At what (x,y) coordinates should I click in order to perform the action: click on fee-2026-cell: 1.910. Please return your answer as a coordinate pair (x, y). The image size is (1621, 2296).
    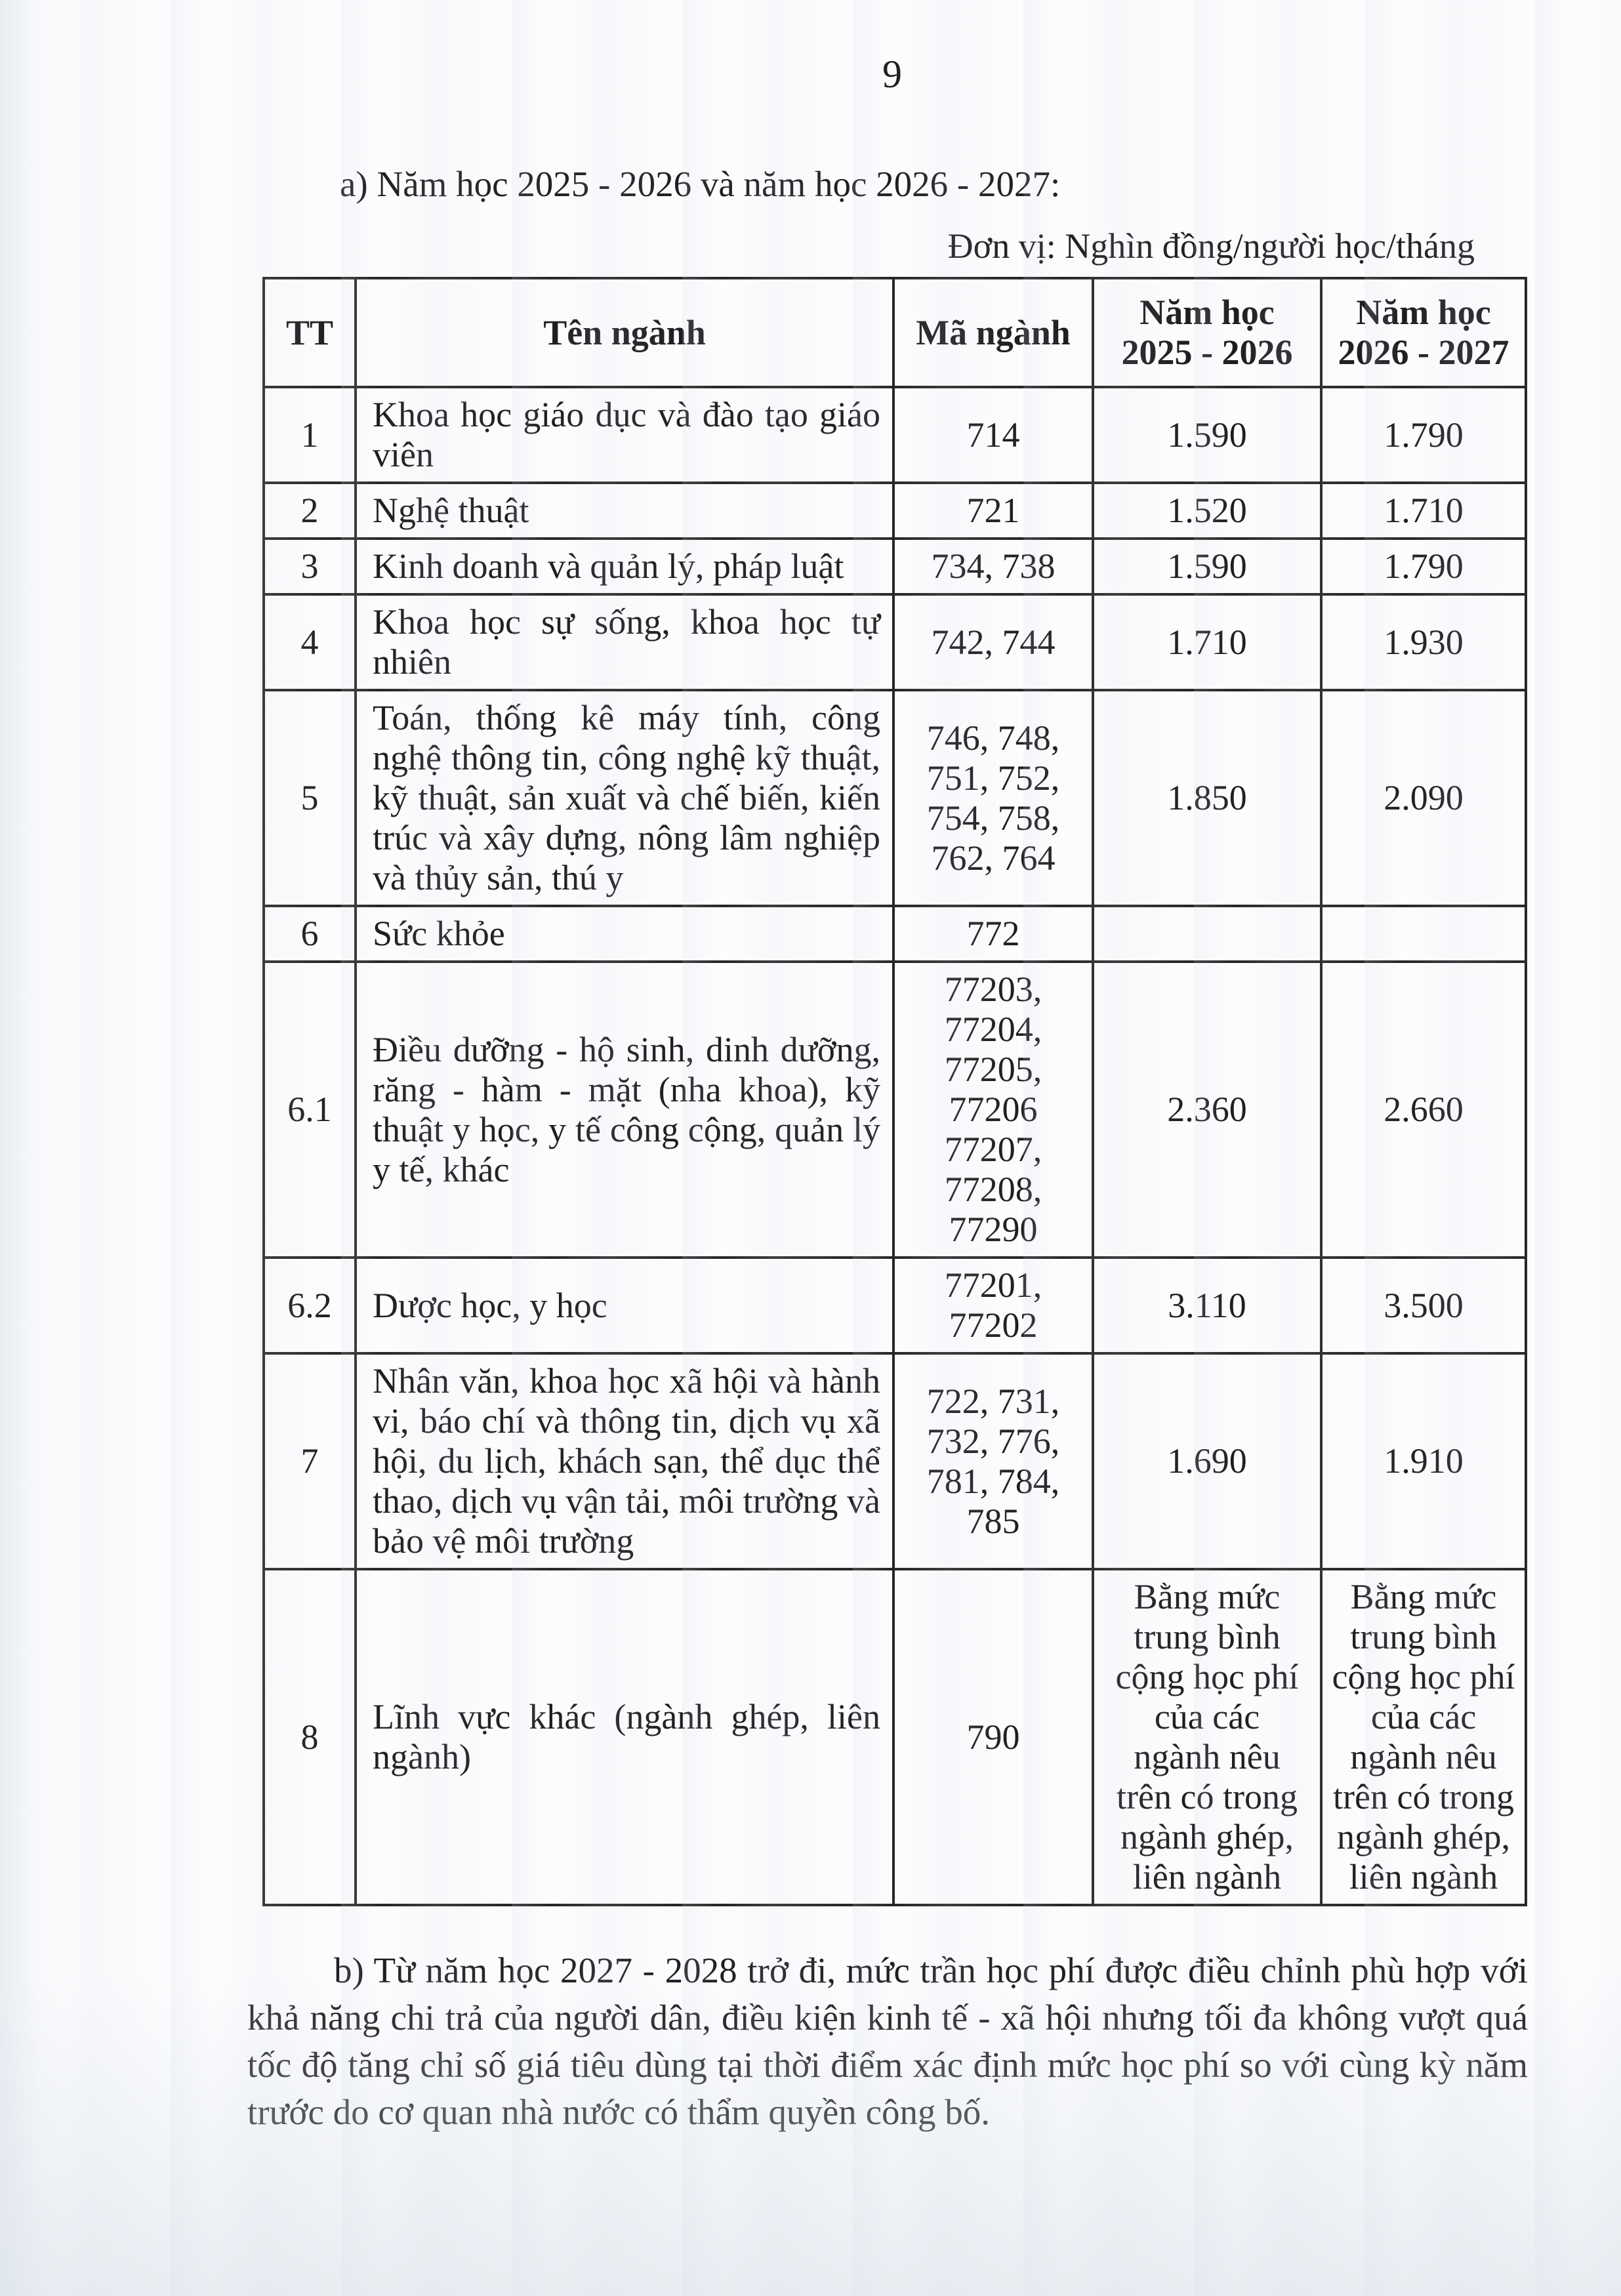
    Looking at the image, I should click on (1423, 1461).